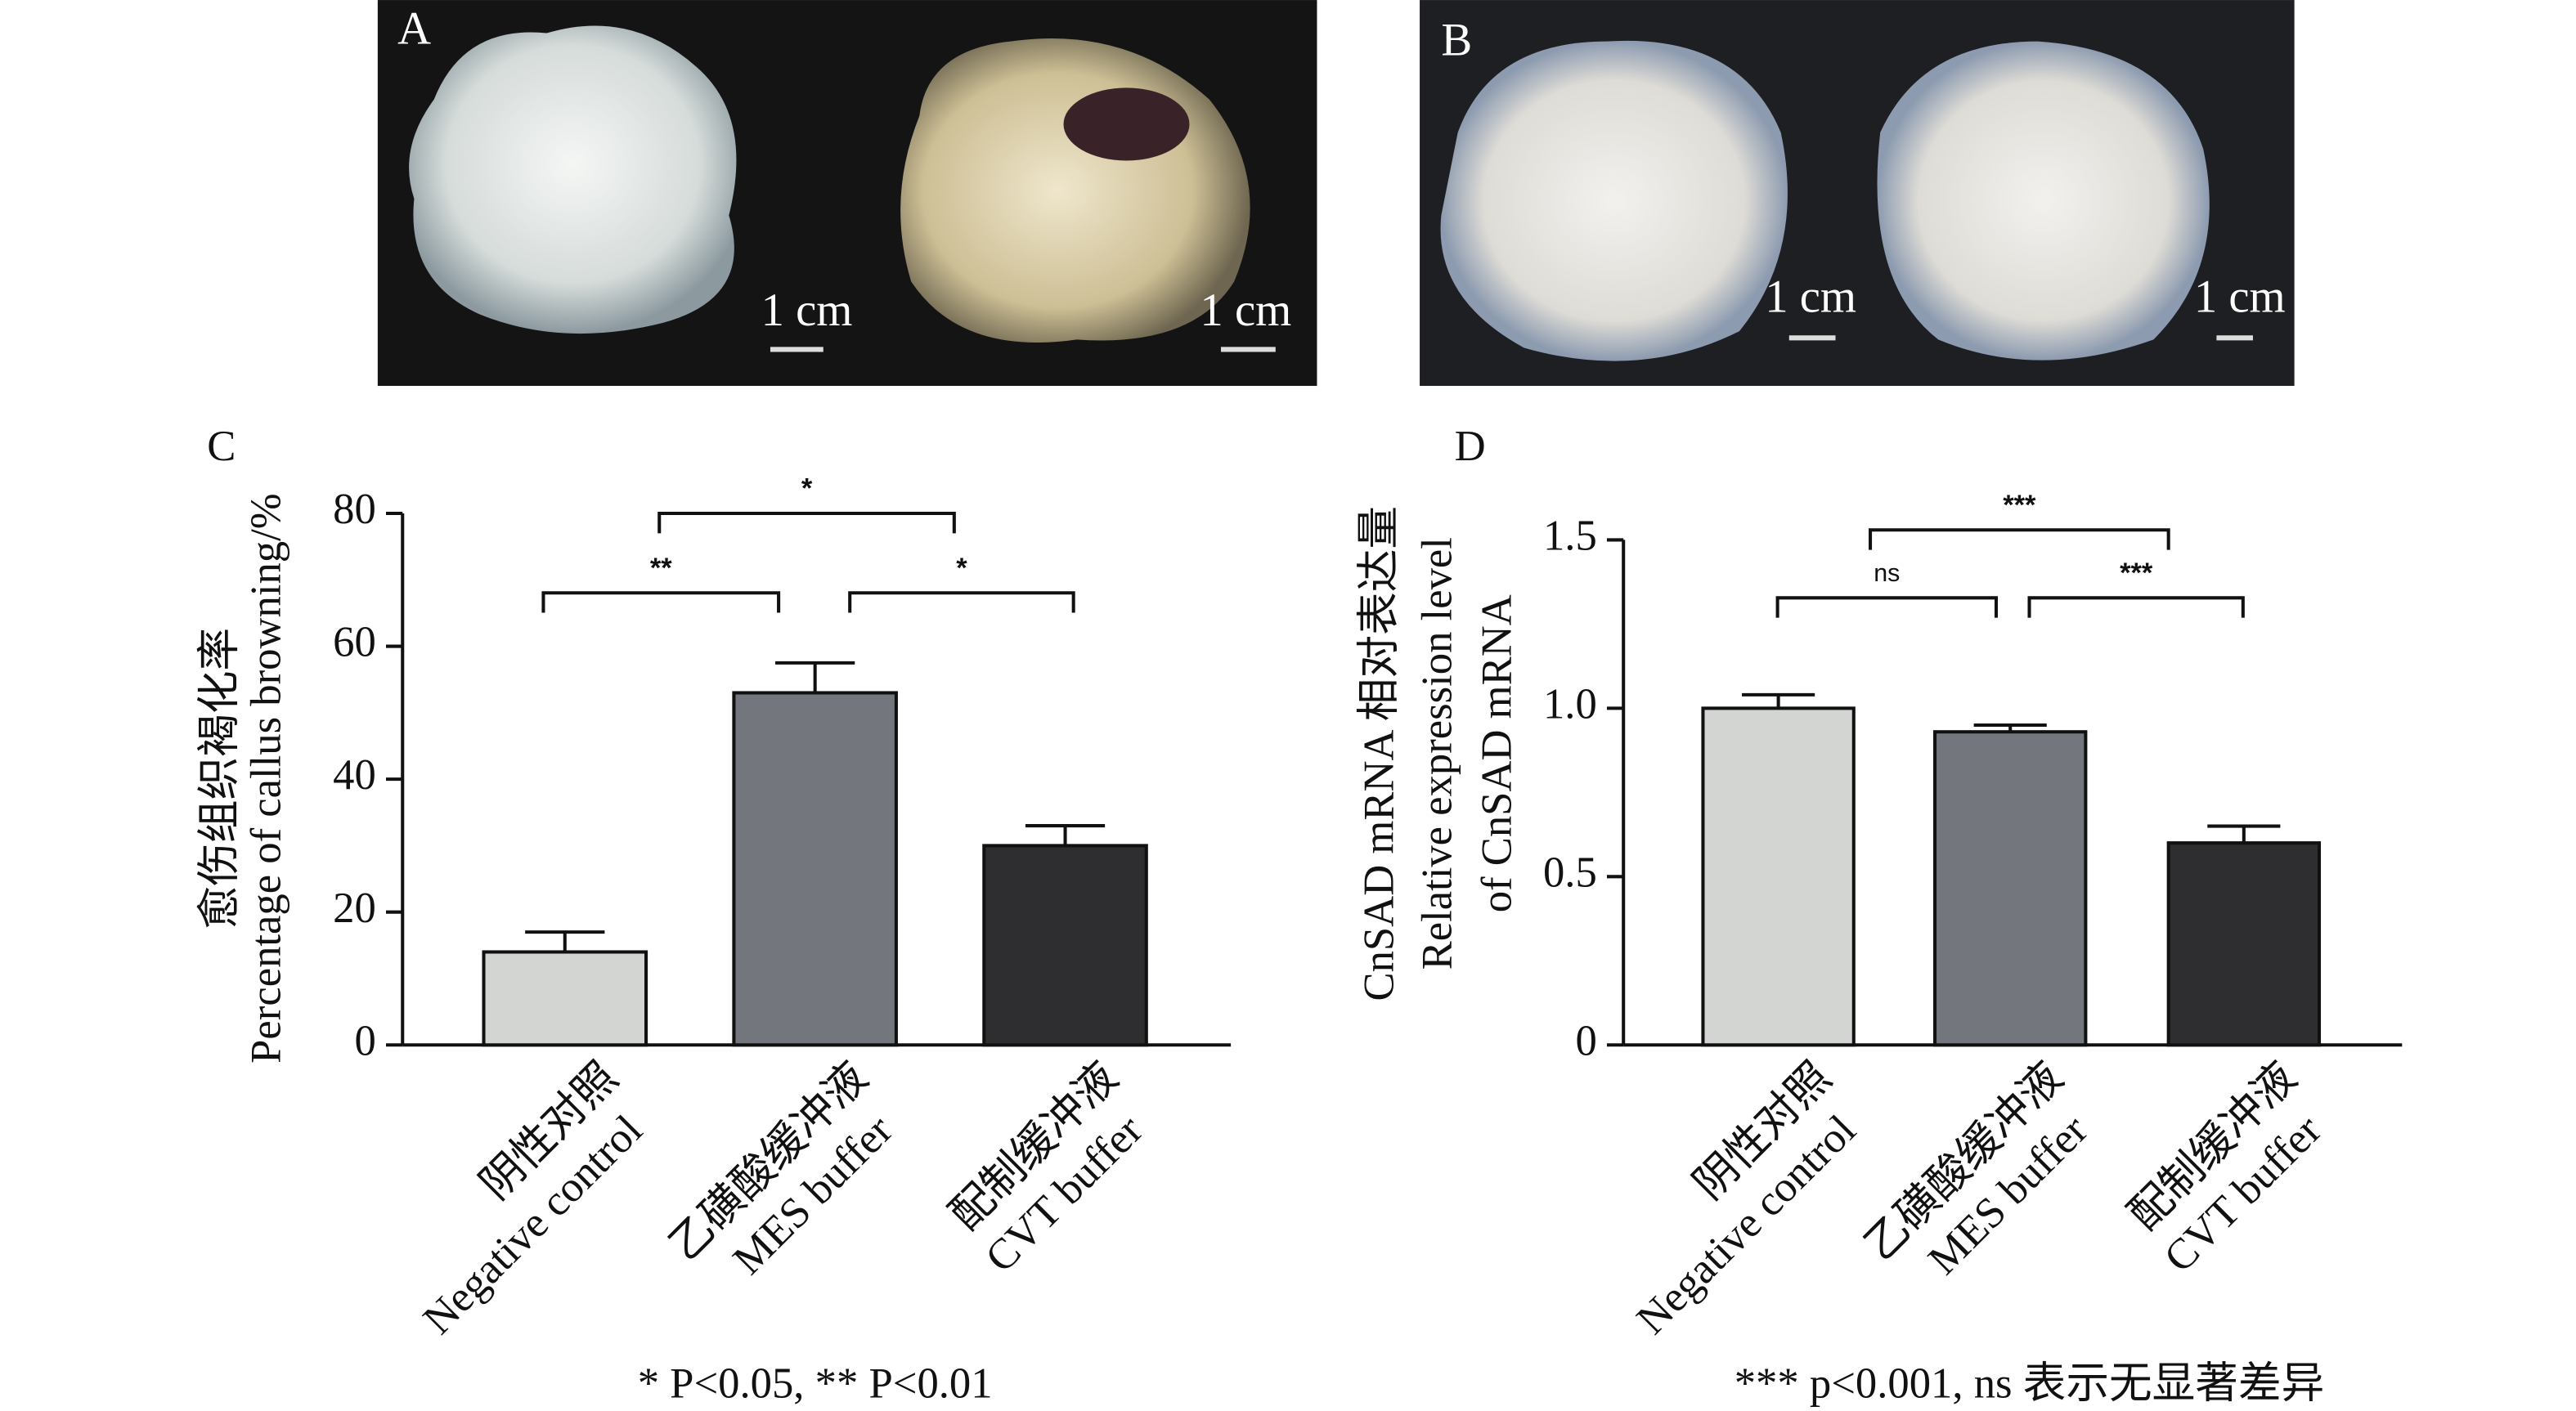 The width and height of the screenshot is (2576, 1411). Describe the element at coordinates (1126, 124) in the screenshot. I see `browning` at that location.